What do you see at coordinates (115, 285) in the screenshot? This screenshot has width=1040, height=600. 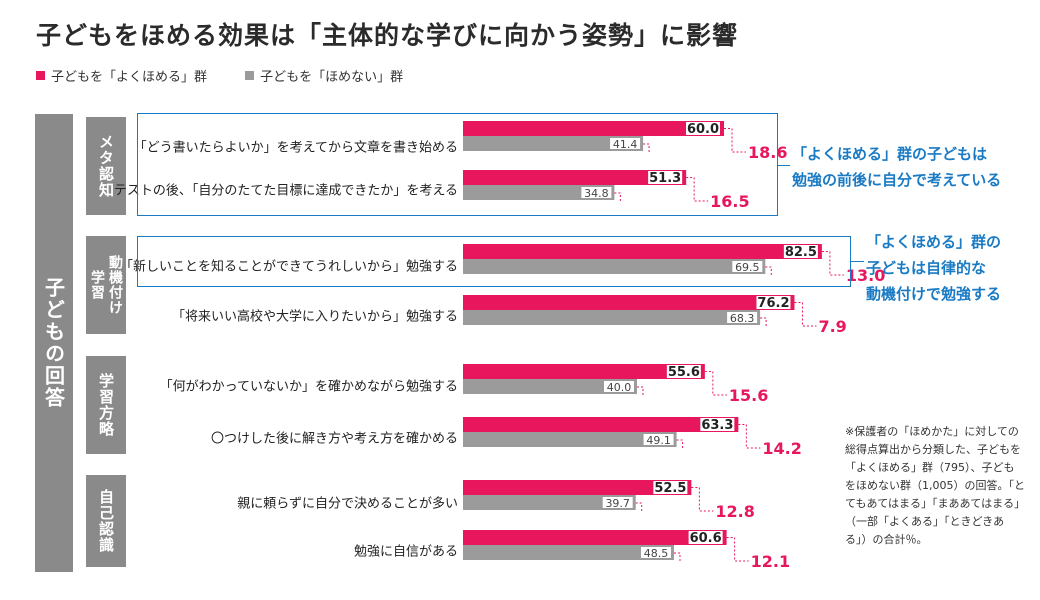 I see `category-label-motivation-line2: 動機付け` at bounding box center [115, 285].